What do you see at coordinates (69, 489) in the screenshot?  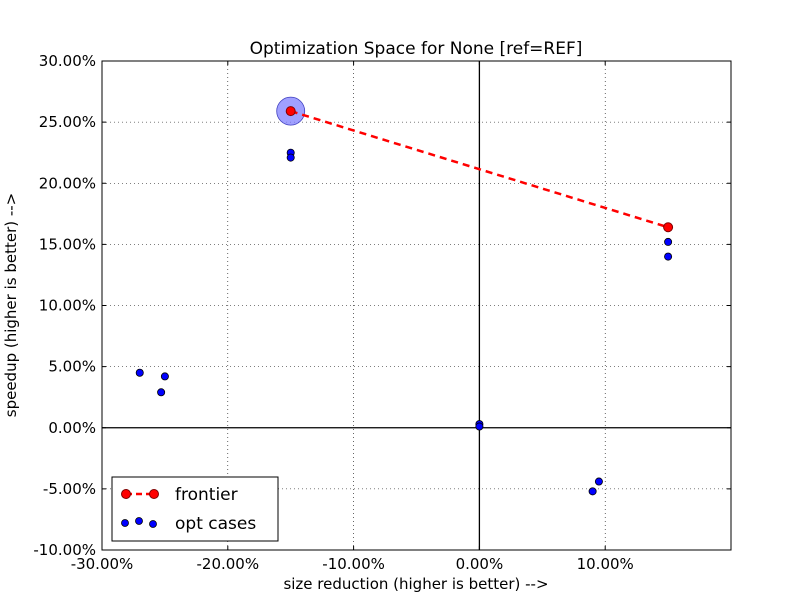 I see `y-tick-label: -5.00%` at bounding box center [69, 489].